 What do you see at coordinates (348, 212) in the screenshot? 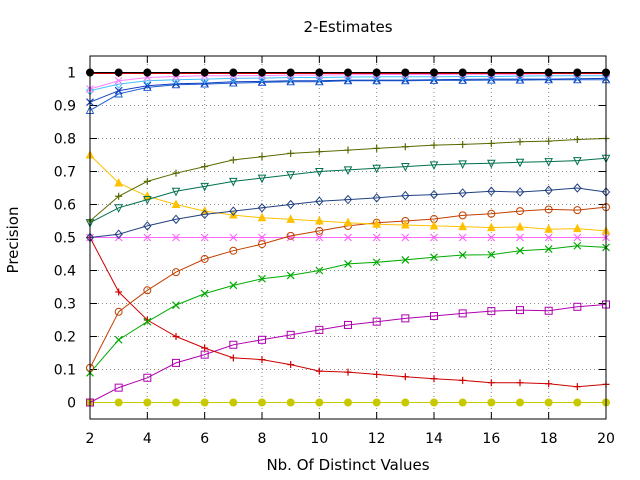
I see `series-line` at bounding box center [348, 212].